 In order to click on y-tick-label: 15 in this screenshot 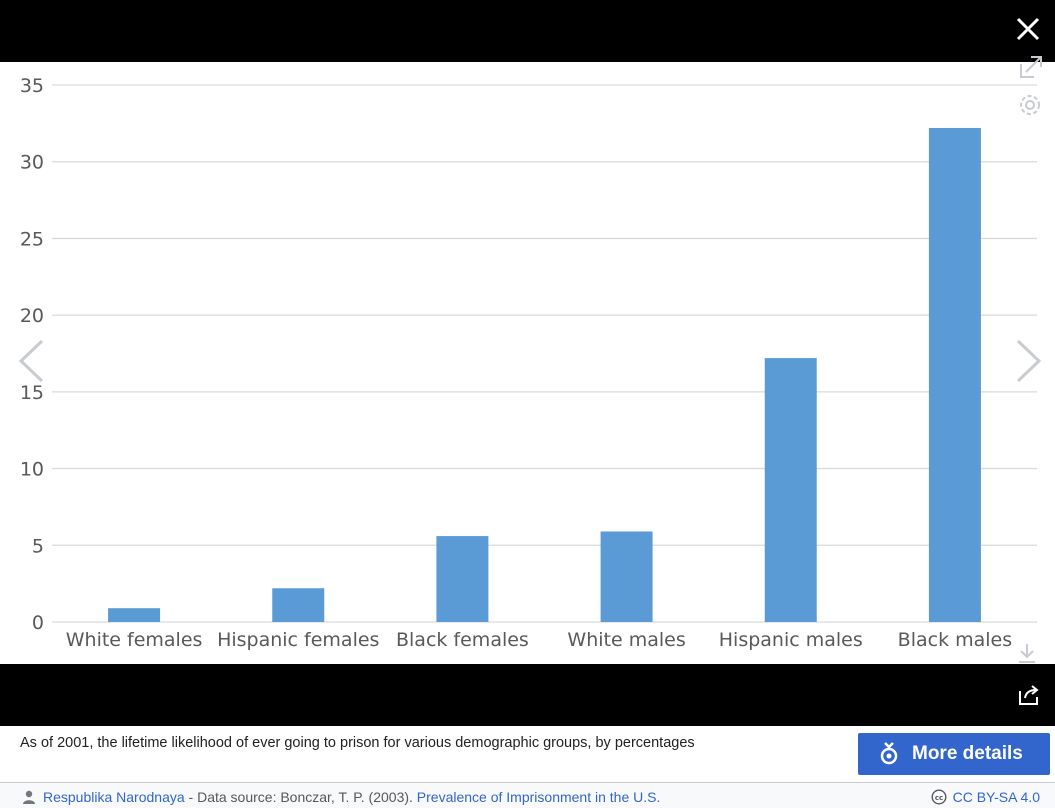, I will do `click(32, 393)`.